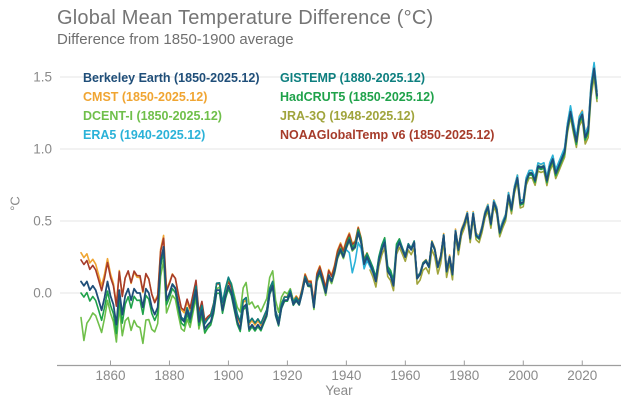 This screenshot has height=412, width=626. What do you see at coordinates (582, 375) in the screenshot?
I see `x-tick-label: 2020` at bounding box center [582, 375].